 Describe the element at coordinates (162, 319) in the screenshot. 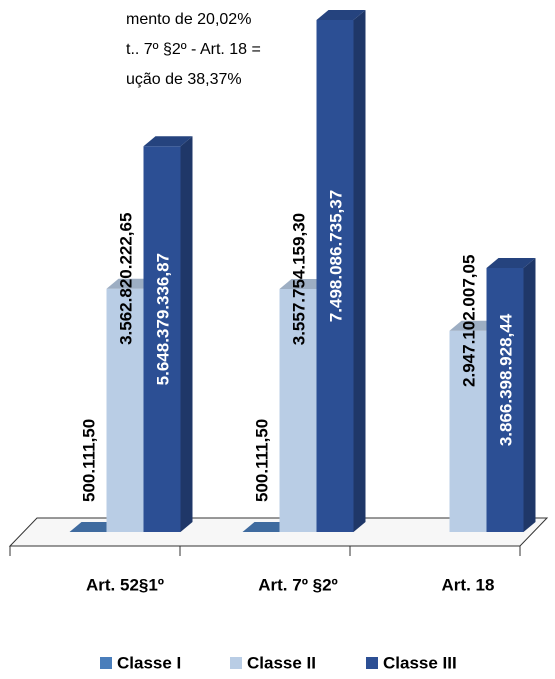

I see `value-label: 5.648.379.336,87` at that location.